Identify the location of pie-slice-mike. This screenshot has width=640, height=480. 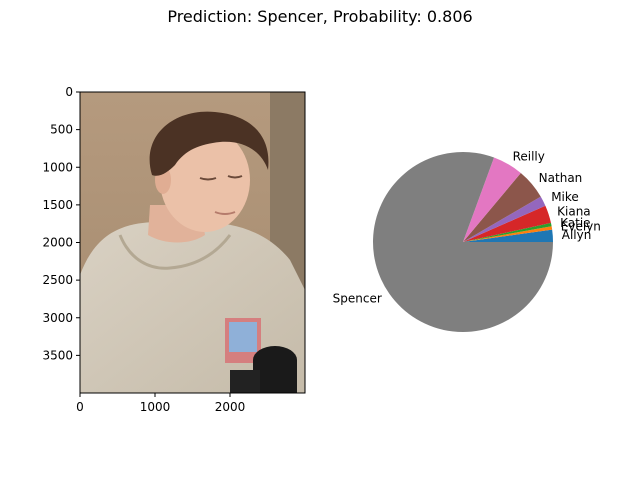
(504, 219).